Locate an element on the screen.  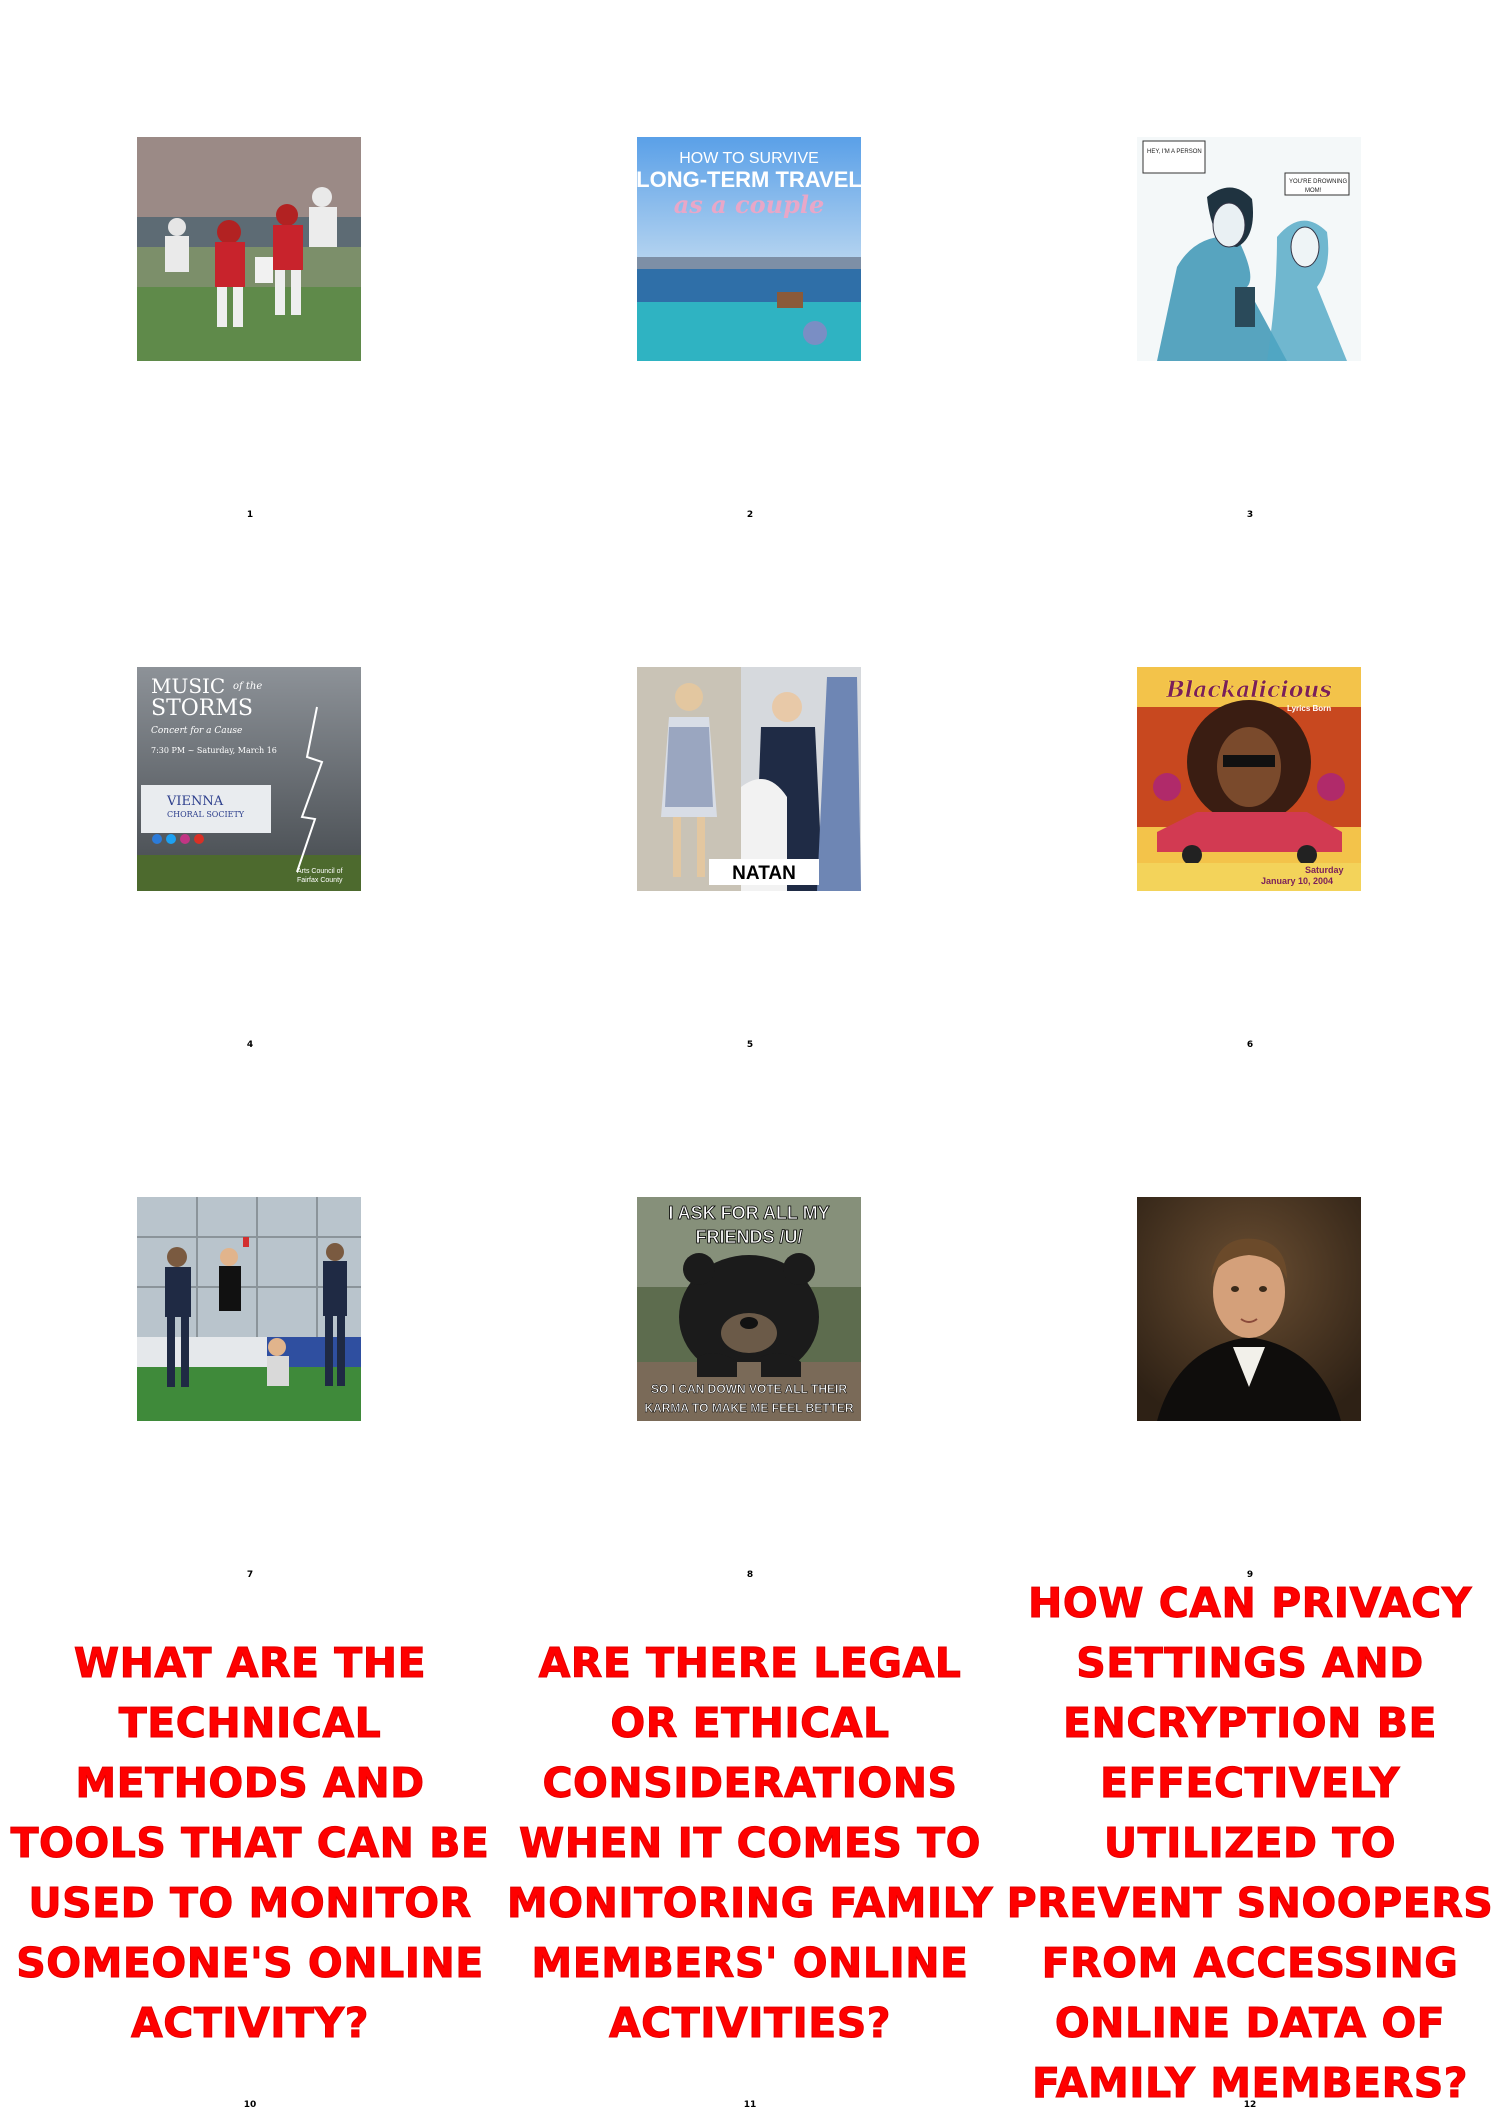
panel-number: 2 is located at coordinates (750, 515).